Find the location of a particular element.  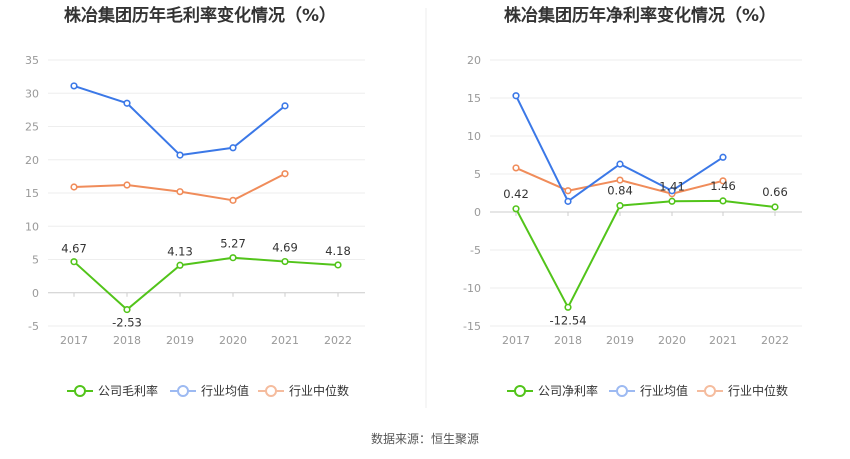

data-label: -12.54 is located at coordinates (567, 320).